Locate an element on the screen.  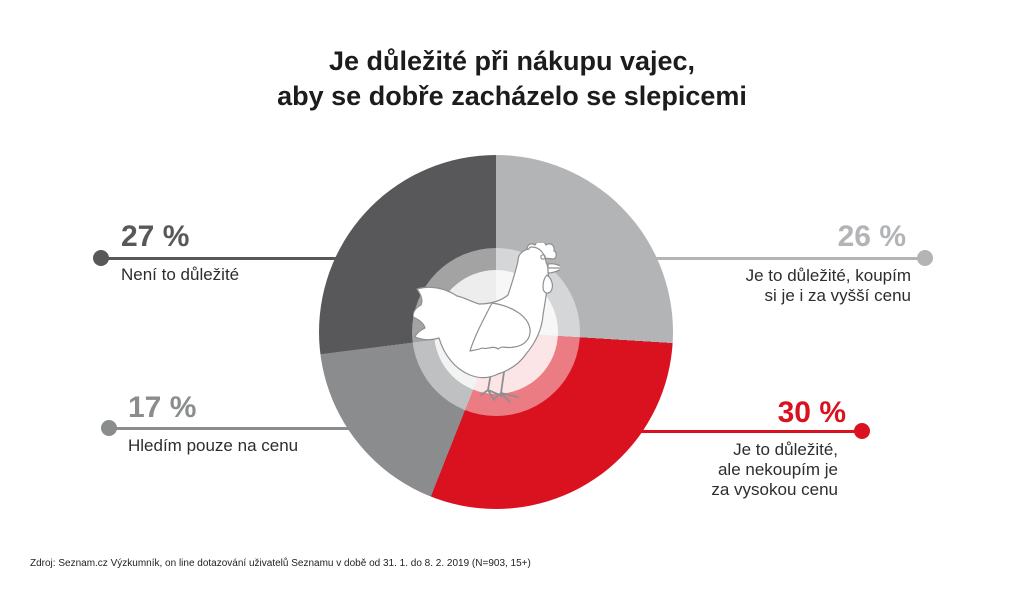
percent-label-17: 17 % is located at coordinates (162, 407).